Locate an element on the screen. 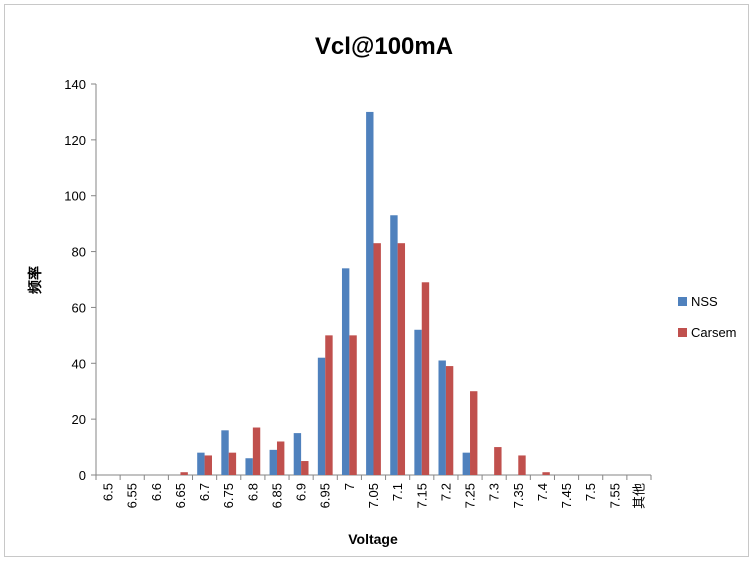 This screenshot has height=563, width=755. legend-swatch-carsem is located at coordinates (682, 332).